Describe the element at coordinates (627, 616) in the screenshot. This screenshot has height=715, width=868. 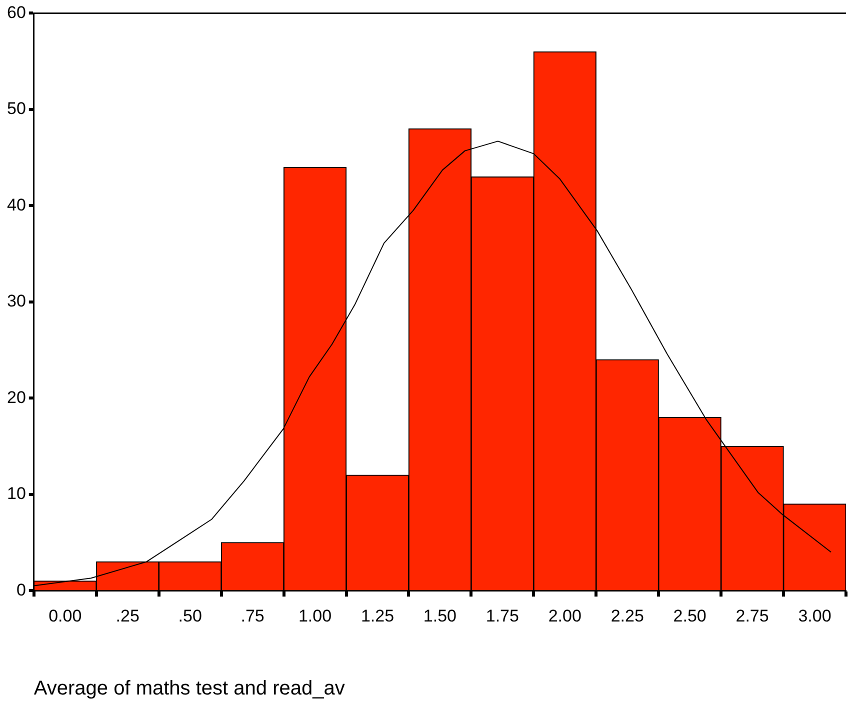
I see `x-tick-label: 2.25` at that location.